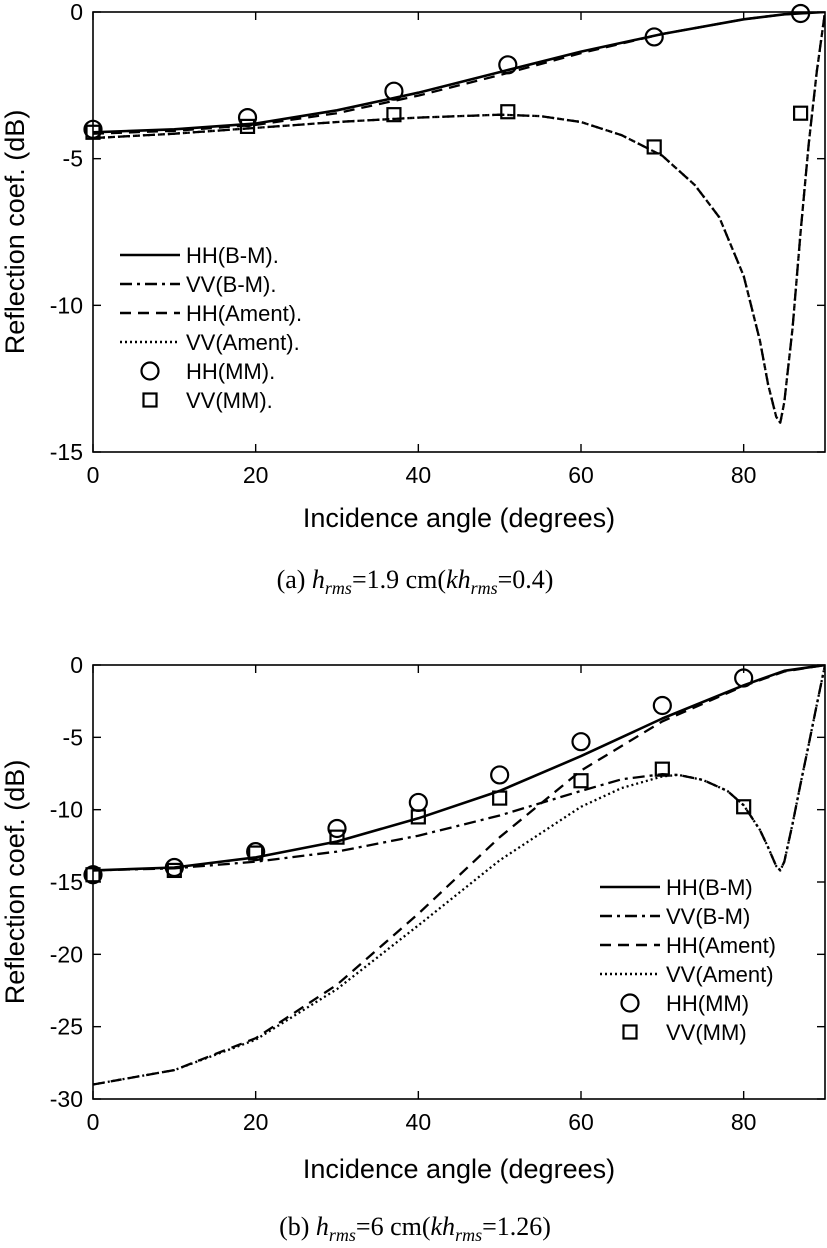 The height and width of the screenshot is (1248, 827). I want to click on legend-label: HH(MM)., so click(230, 371).